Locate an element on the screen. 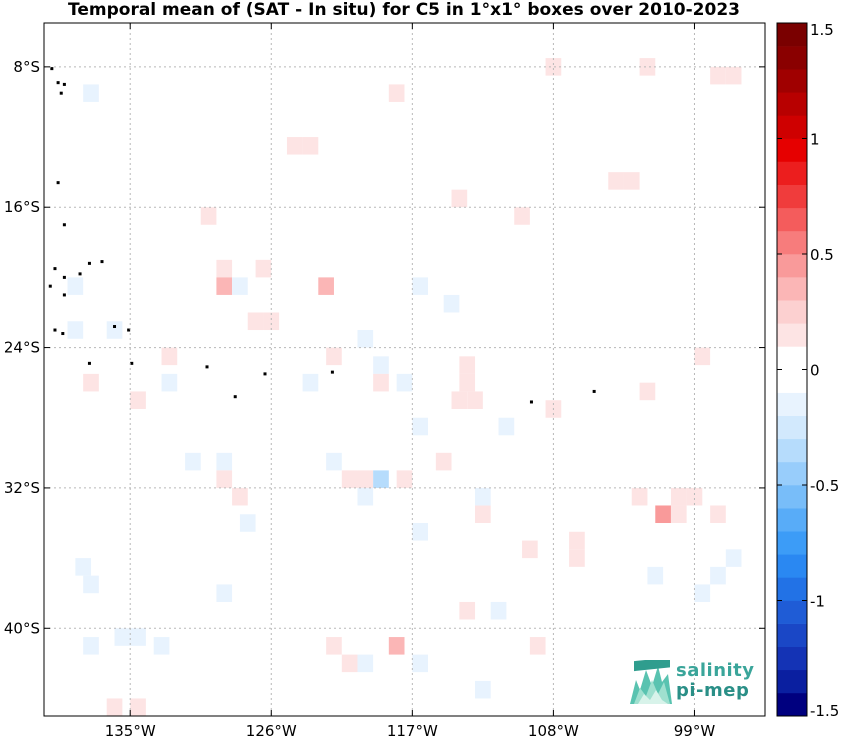  y-tick-label: 40°S is located at coordinates (22, 628).